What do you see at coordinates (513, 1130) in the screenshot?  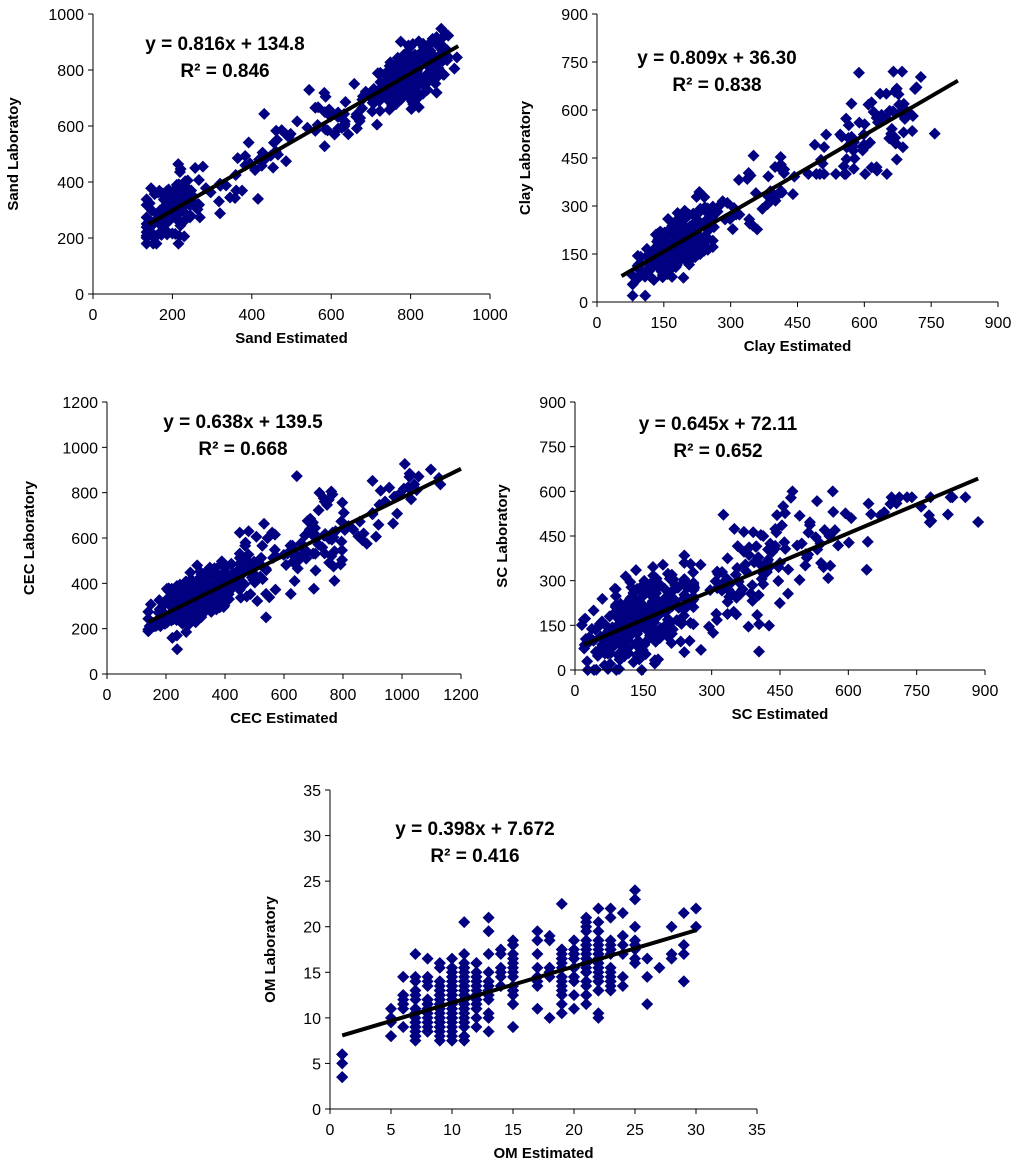 I see `x-tick-label: 15` at bounding box center [513, 1130].